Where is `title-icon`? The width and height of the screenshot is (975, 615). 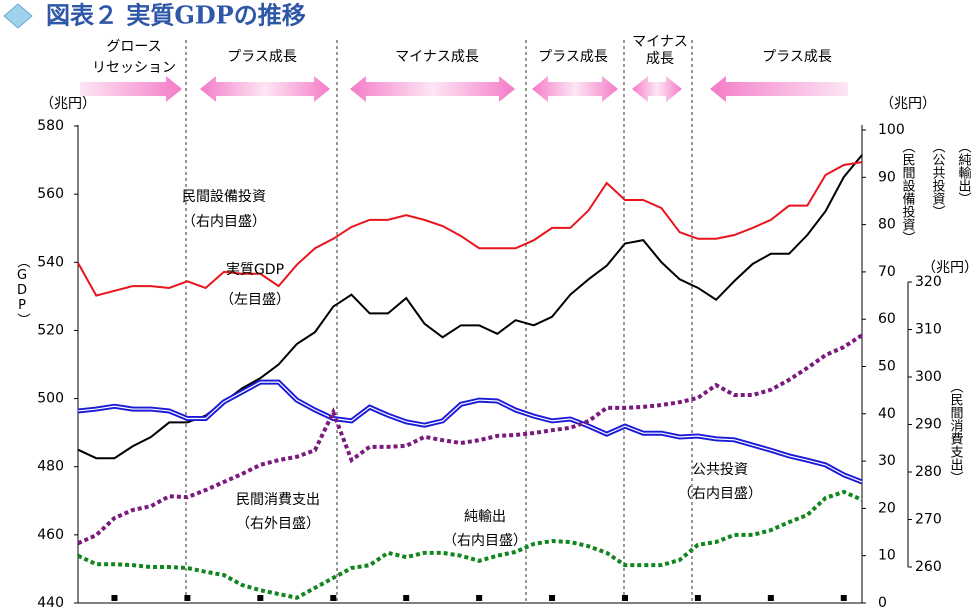
title-icon is located at coordinates (18, 16).